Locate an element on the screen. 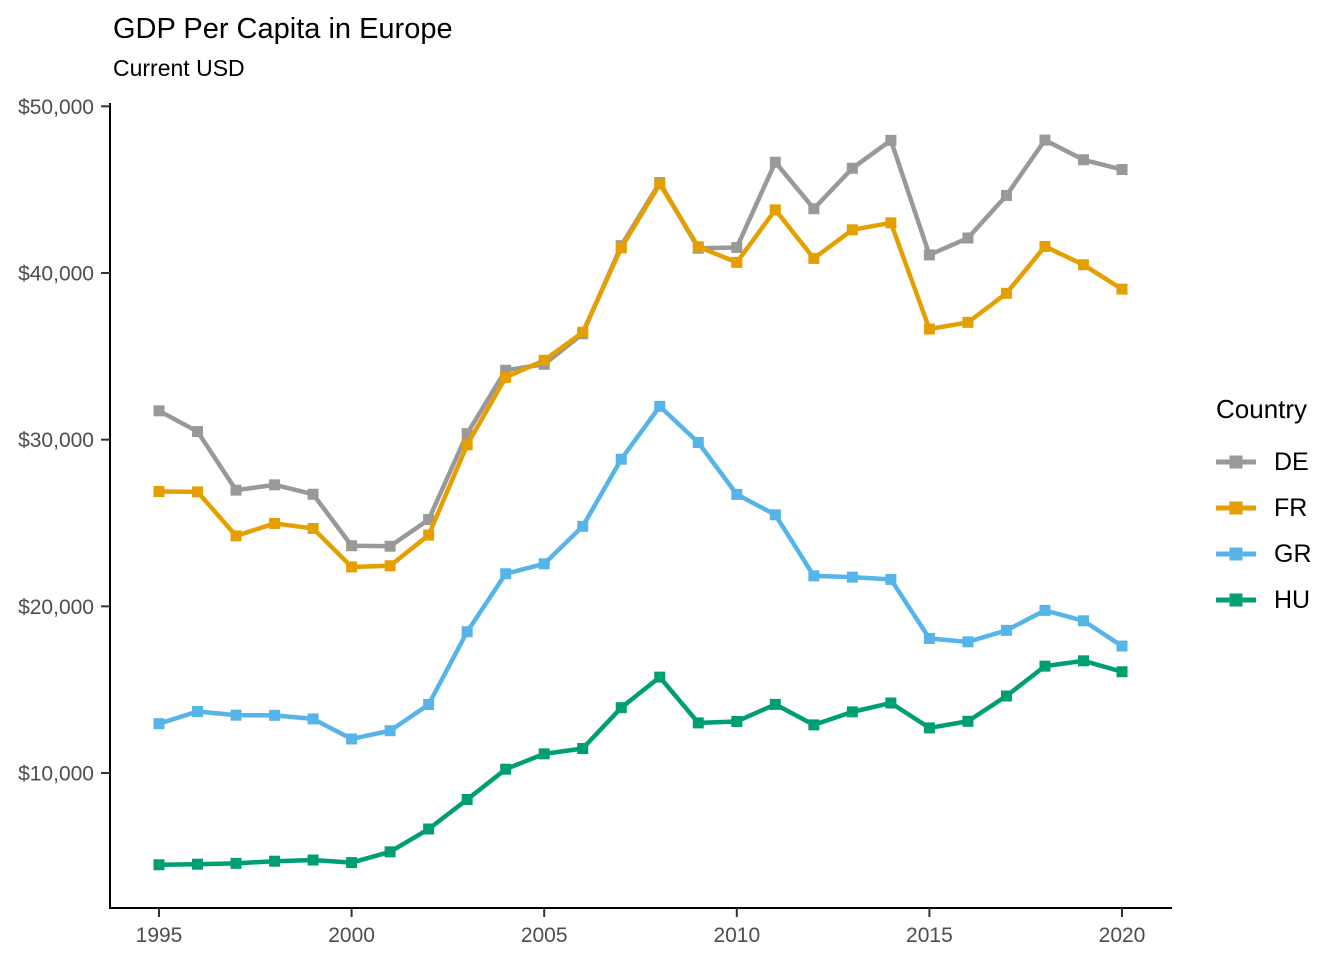 The image size is (1344, 960). x-tick-label: 2000 is located at coordinates (351, 935).